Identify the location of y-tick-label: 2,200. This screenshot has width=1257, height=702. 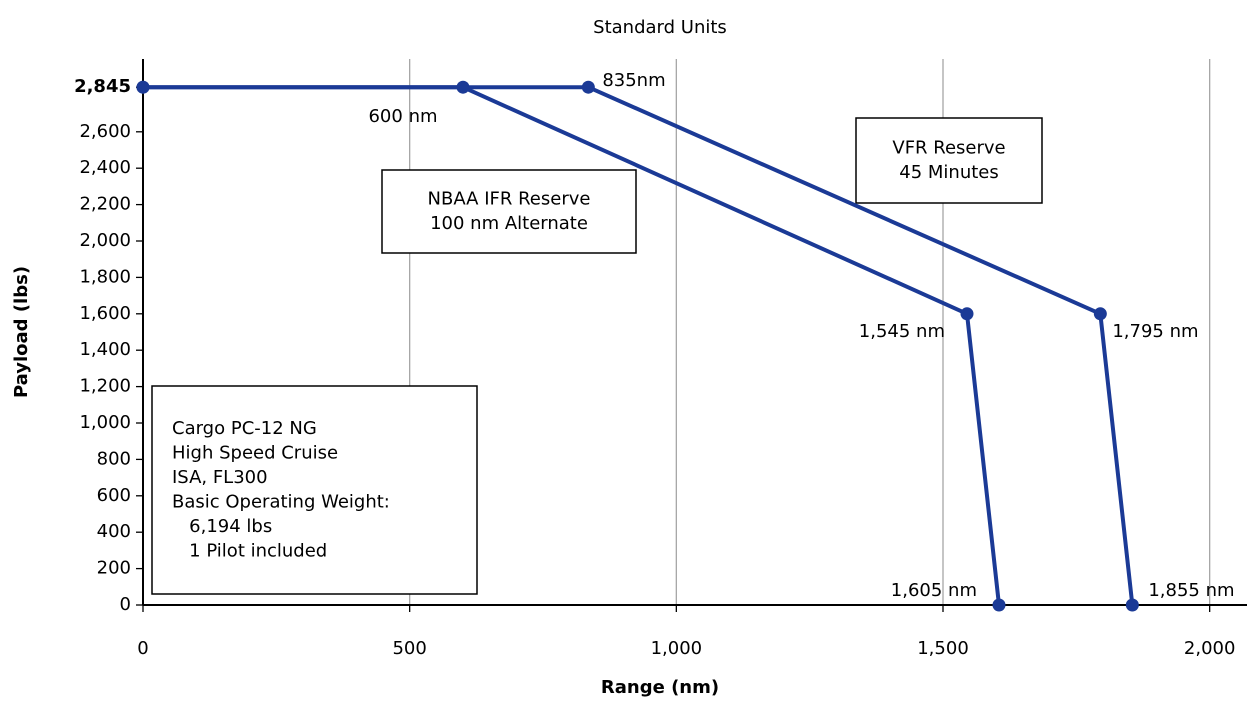
(105, 204).